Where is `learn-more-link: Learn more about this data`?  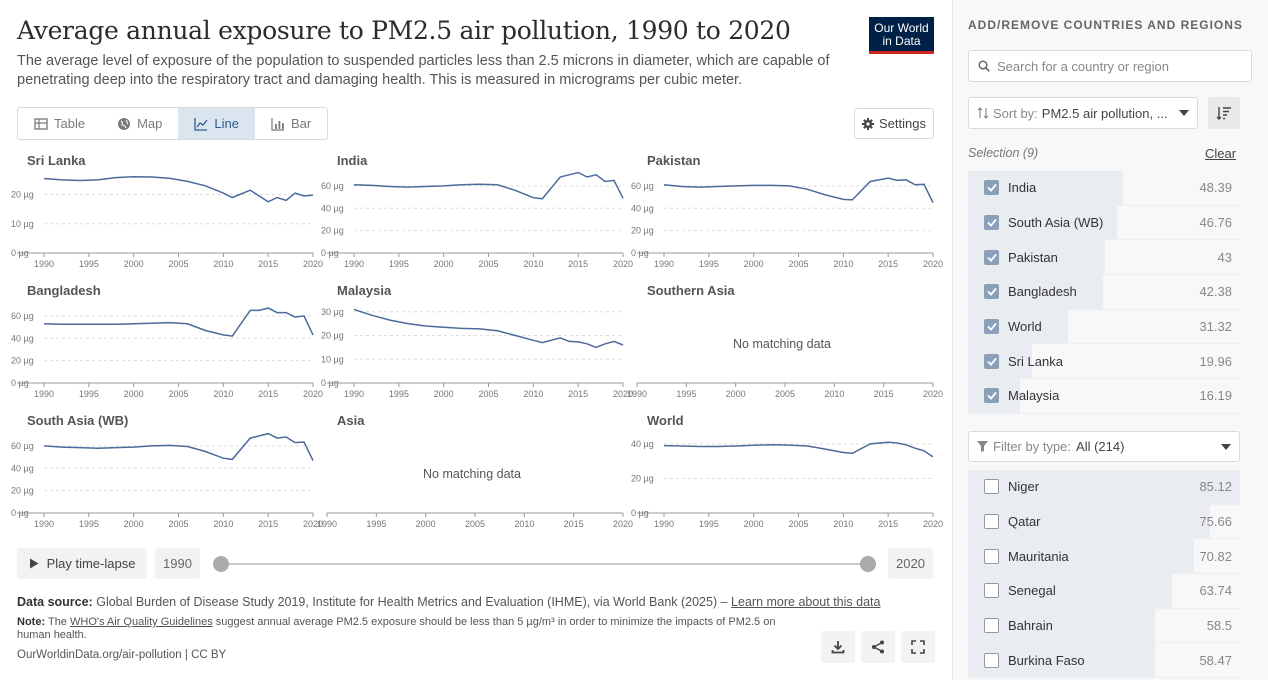 learn-more-link: Learn more about this data is located at coordinates (806, 602).